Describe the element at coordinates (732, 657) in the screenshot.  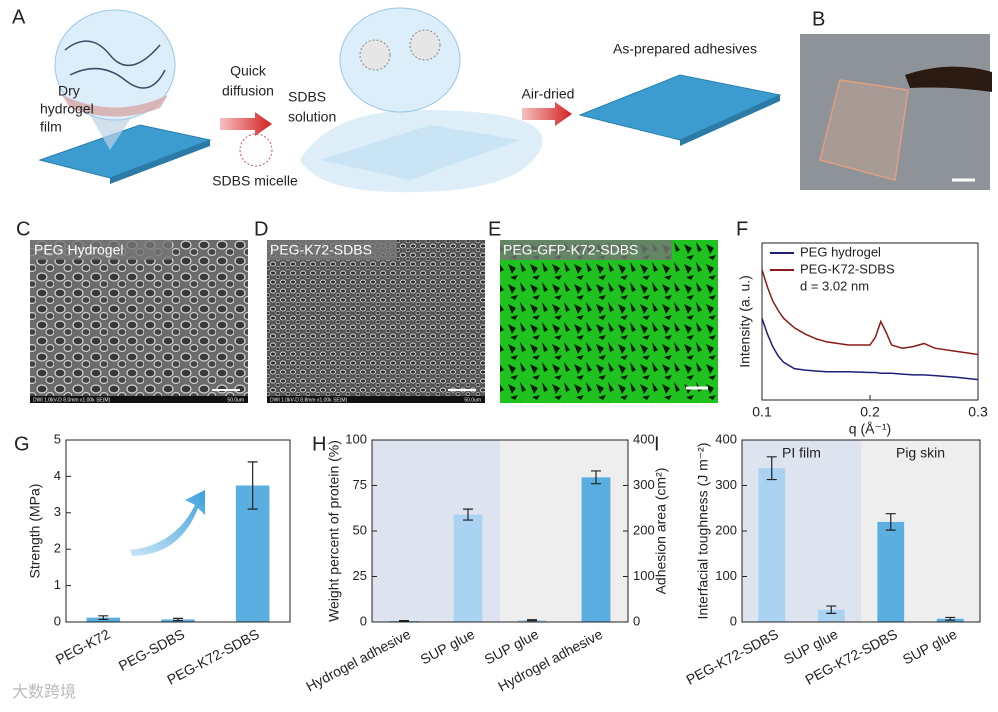
I see `x-tick-label: PEG-K72-SDBS` at that location.